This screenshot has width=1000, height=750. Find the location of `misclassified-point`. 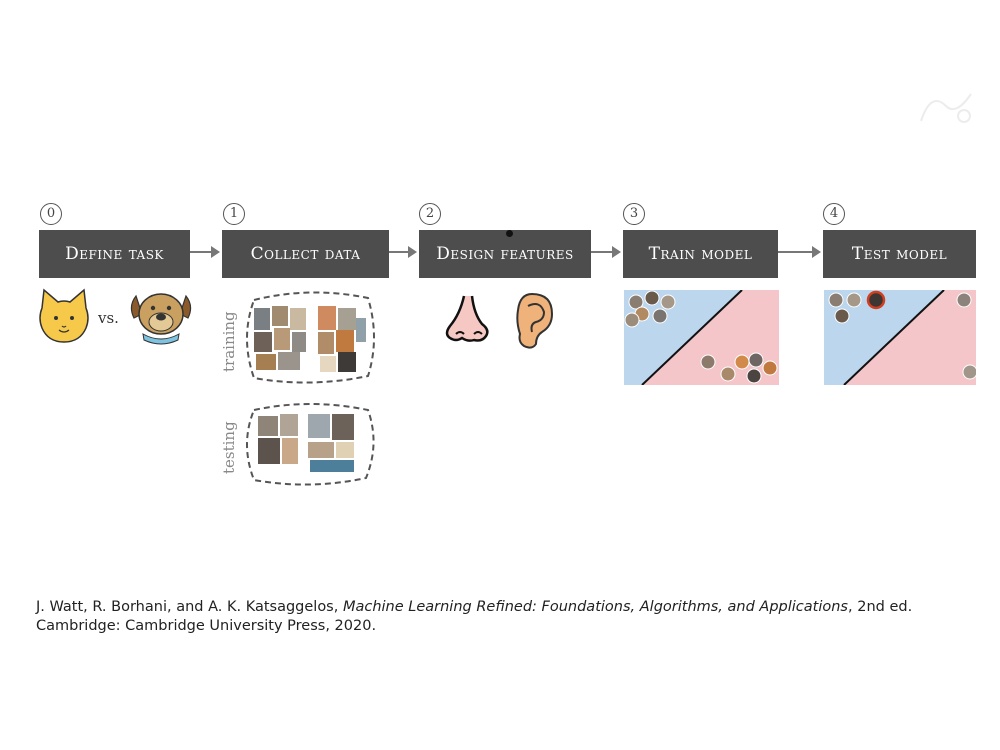

misclassified-point is located at coordinates (876, 300).